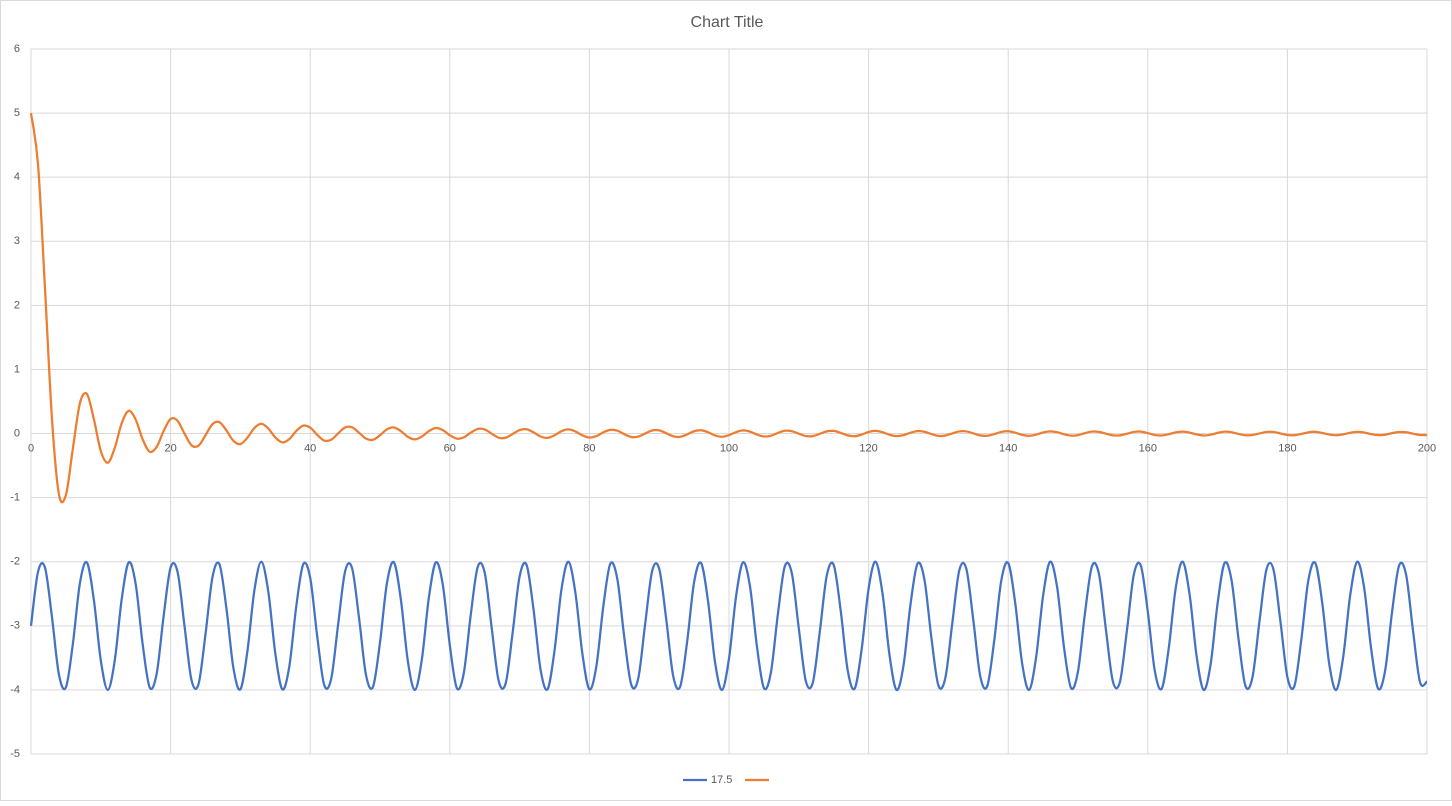  What do you see at coordinates (450, 448) in the screenshot?
I see `x-tick-label: 60` at bounding box center [450, 448].